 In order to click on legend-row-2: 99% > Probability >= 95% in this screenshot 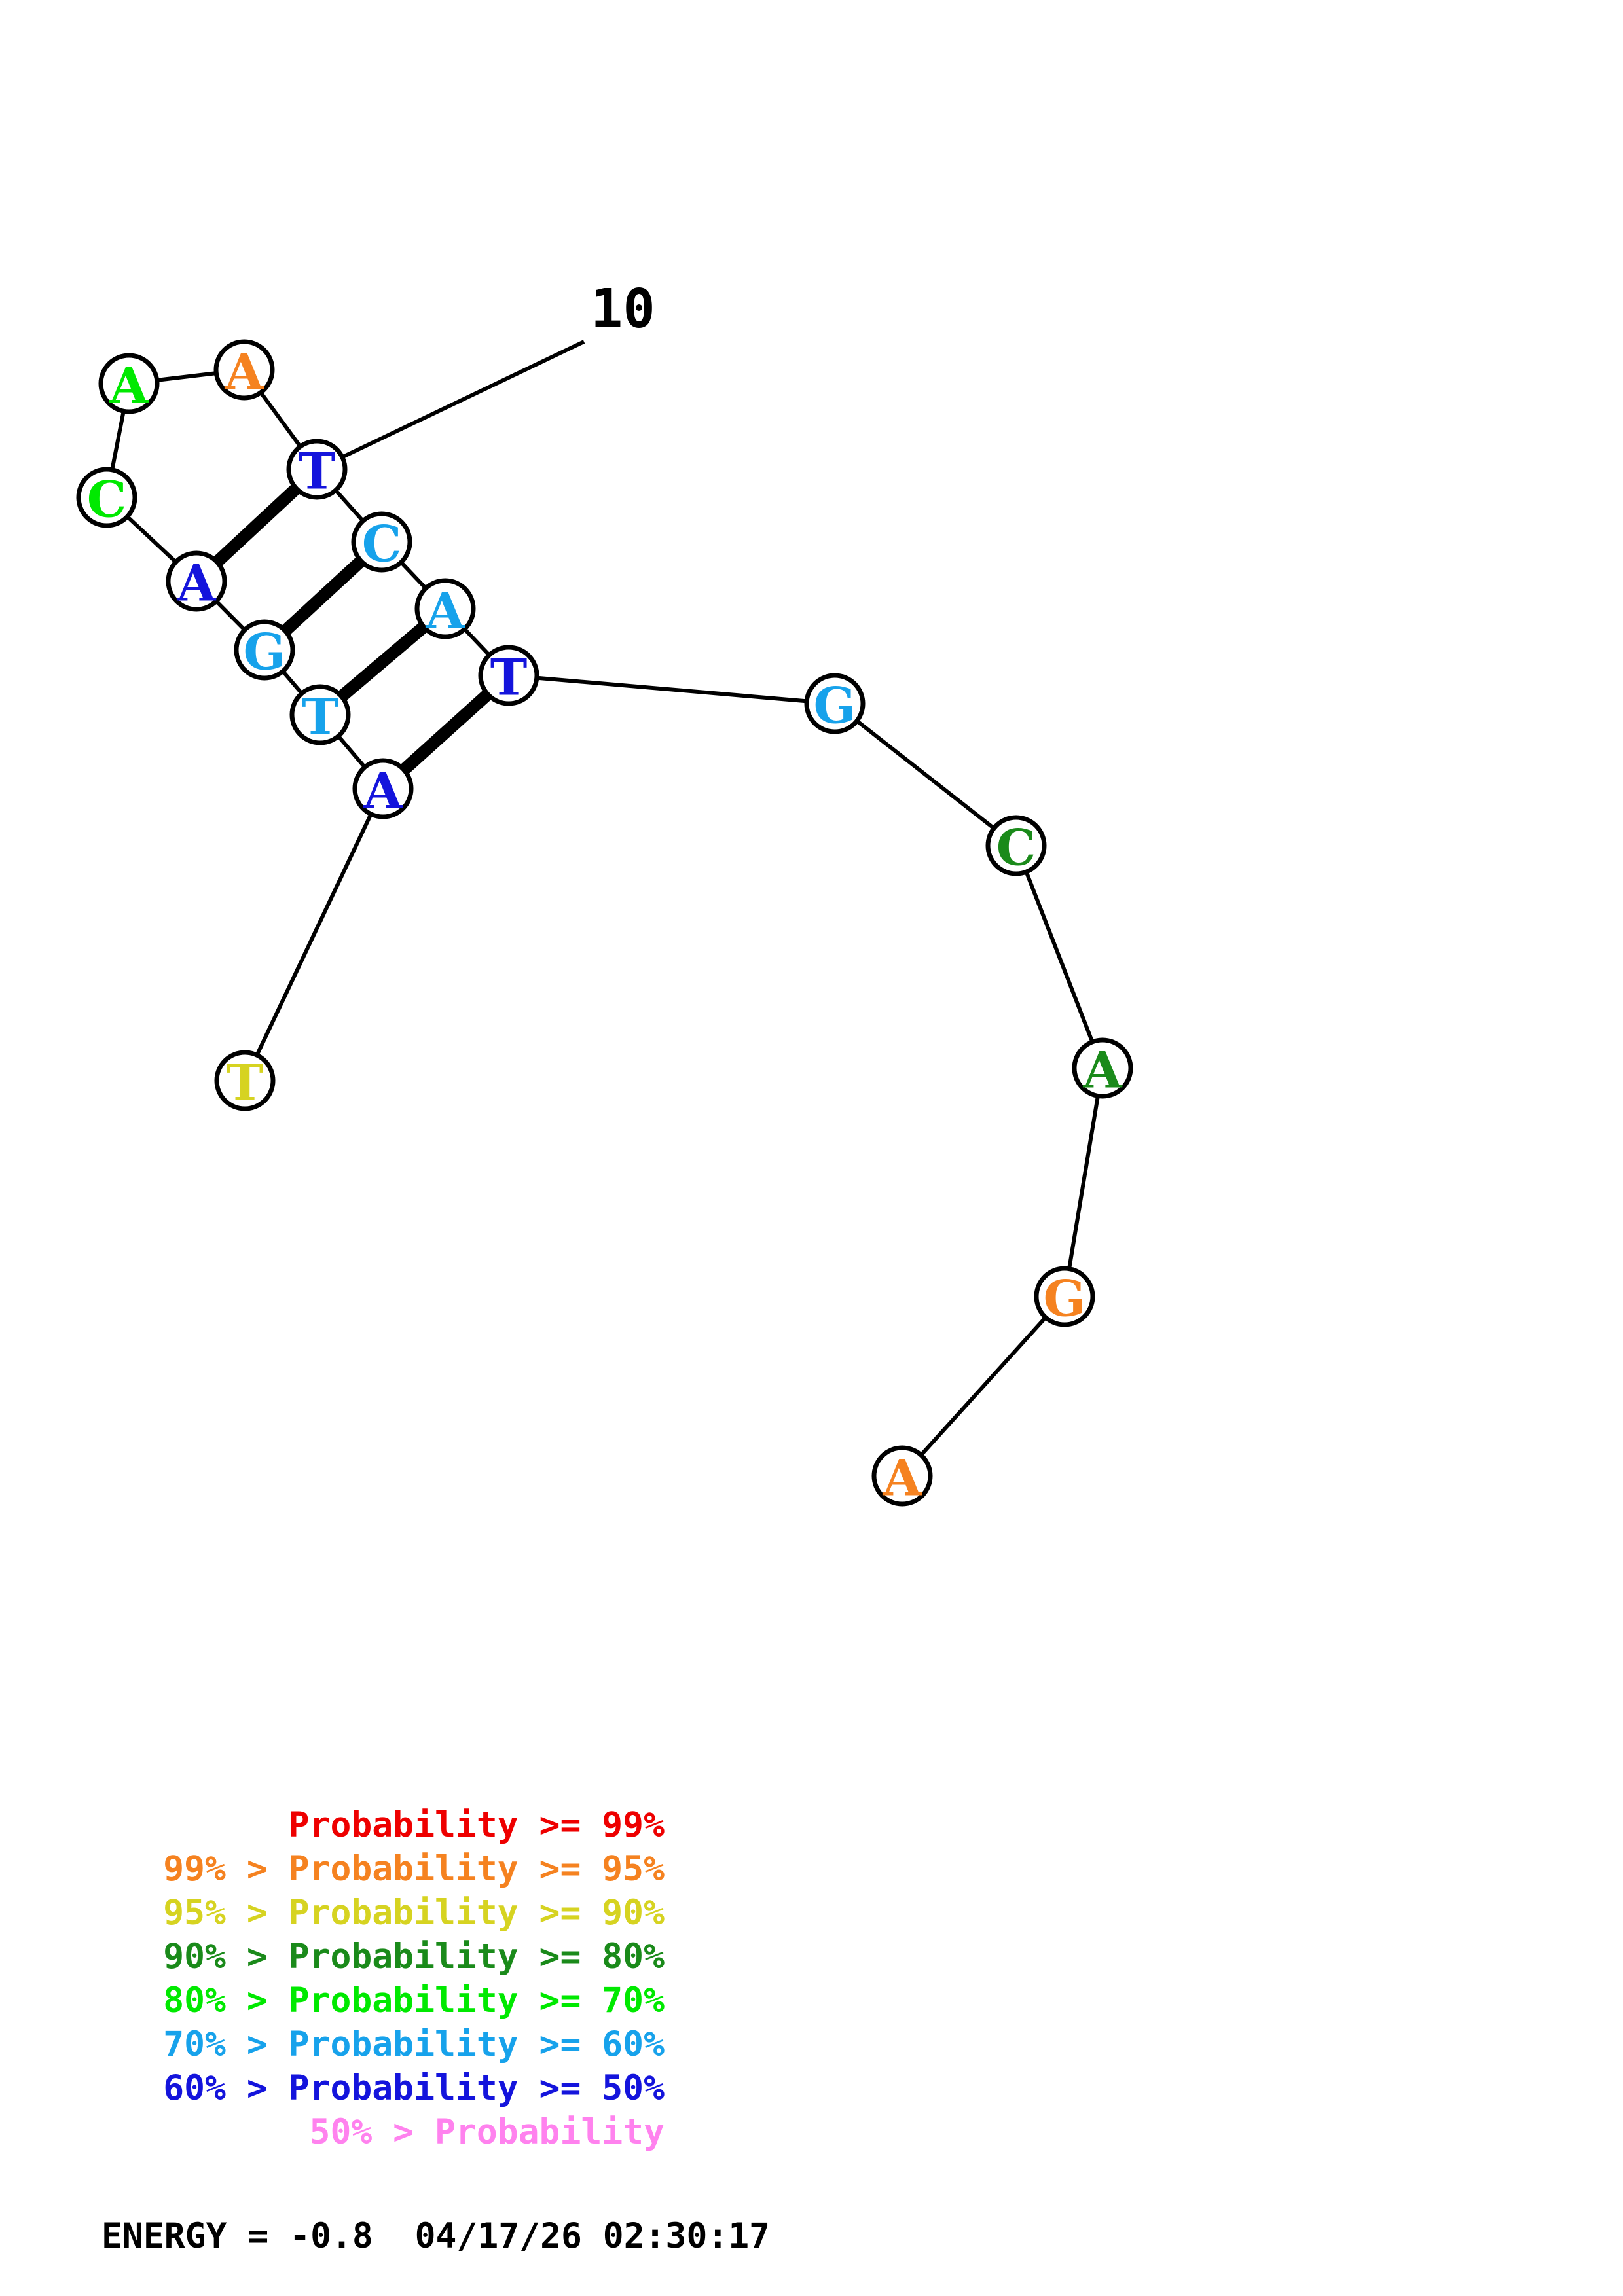, I will do `click(414, 1869)`.